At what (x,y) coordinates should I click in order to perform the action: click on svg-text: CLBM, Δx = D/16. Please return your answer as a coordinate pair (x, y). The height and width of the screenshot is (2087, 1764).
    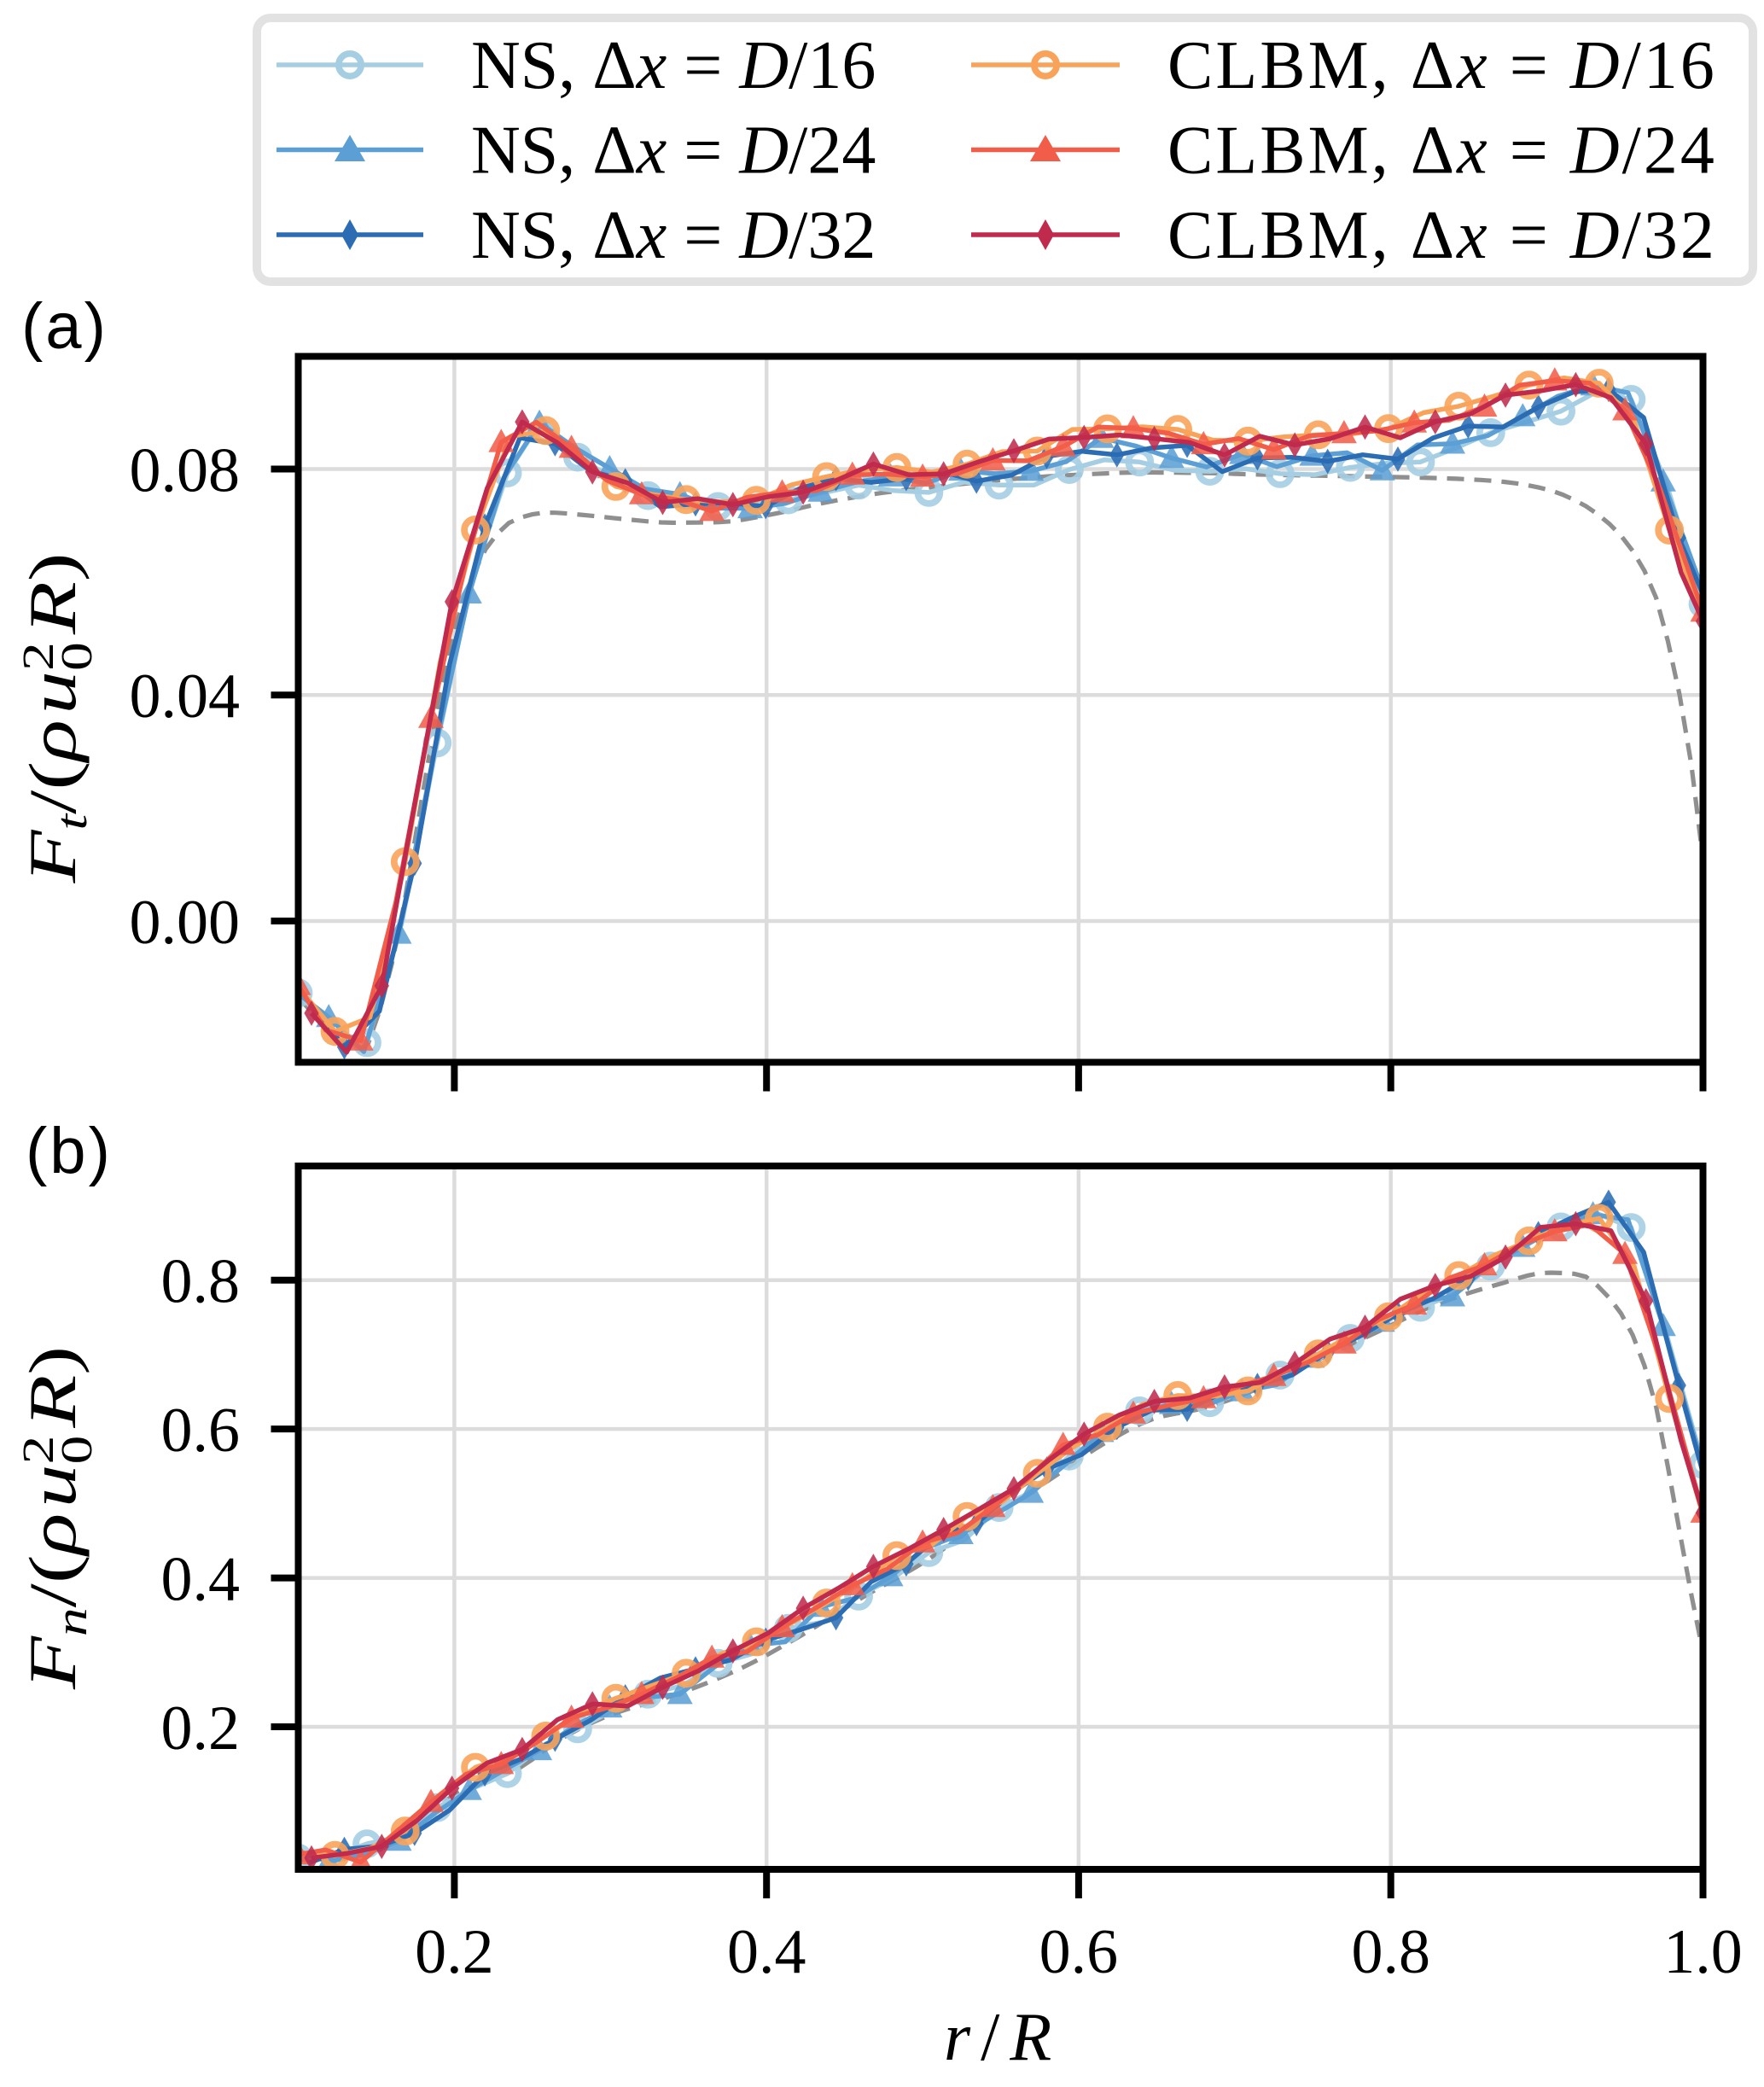
    Looking at the image, I should click on (1442, 66).